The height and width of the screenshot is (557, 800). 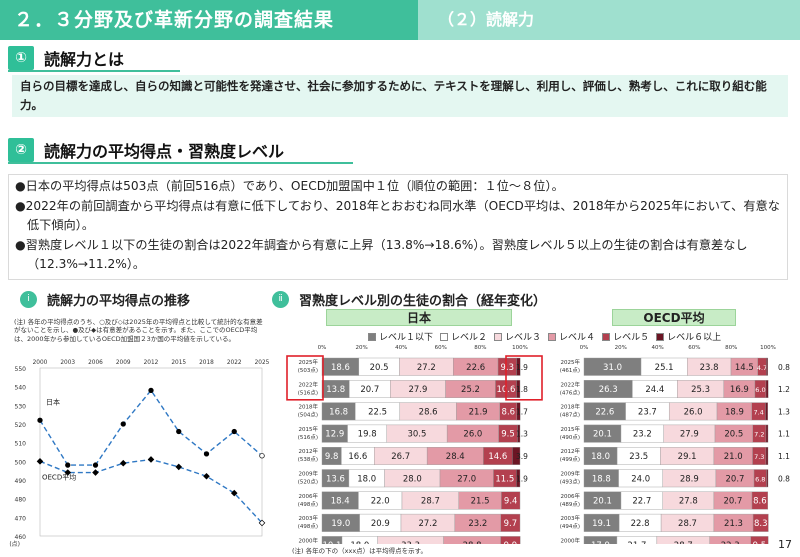 What do you see at coordinates (760, 542) in the screenshot?
I see `bar-value-label: 9.5` at bounding box center [760, 542].